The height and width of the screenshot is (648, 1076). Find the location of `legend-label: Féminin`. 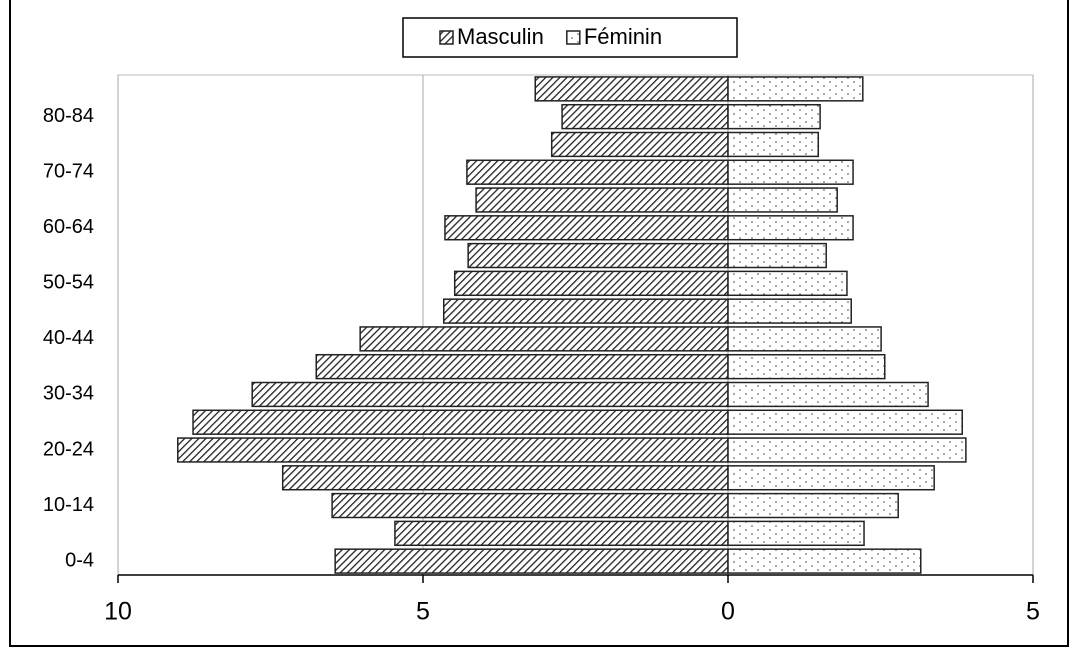

legend-label: Féminin is located at coordinates (623, 36).